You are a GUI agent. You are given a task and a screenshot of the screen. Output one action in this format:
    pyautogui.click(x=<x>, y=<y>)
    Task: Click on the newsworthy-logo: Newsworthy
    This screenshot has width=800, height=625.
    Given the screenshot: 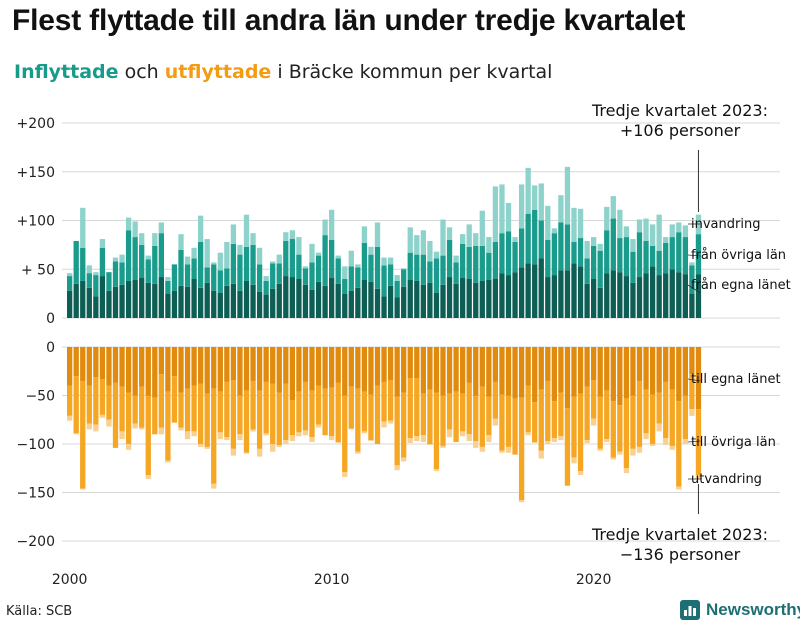 What is the action you would take?
    pyautogui.click(x=740, y=610)
    